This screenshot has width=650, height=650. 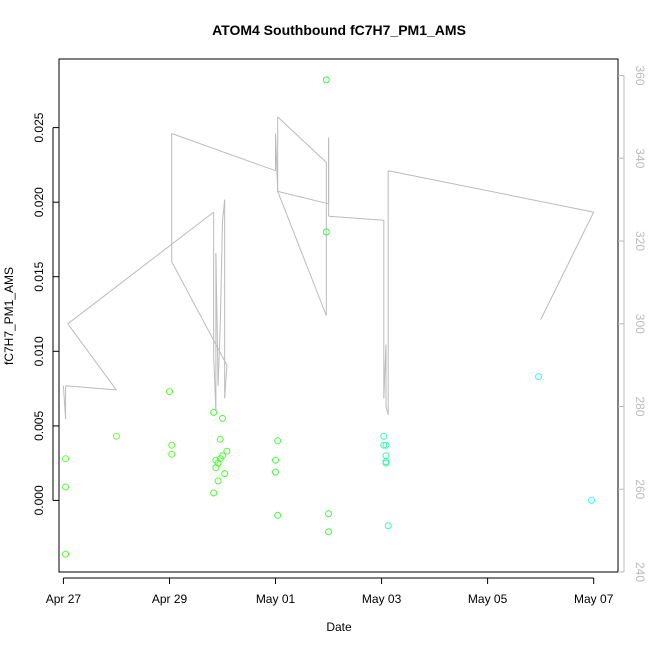 What do you see at coordinates (64, 599) in the screenshot?
I see `x-tick-label: Apr 27` at bounding box center [64, 599].